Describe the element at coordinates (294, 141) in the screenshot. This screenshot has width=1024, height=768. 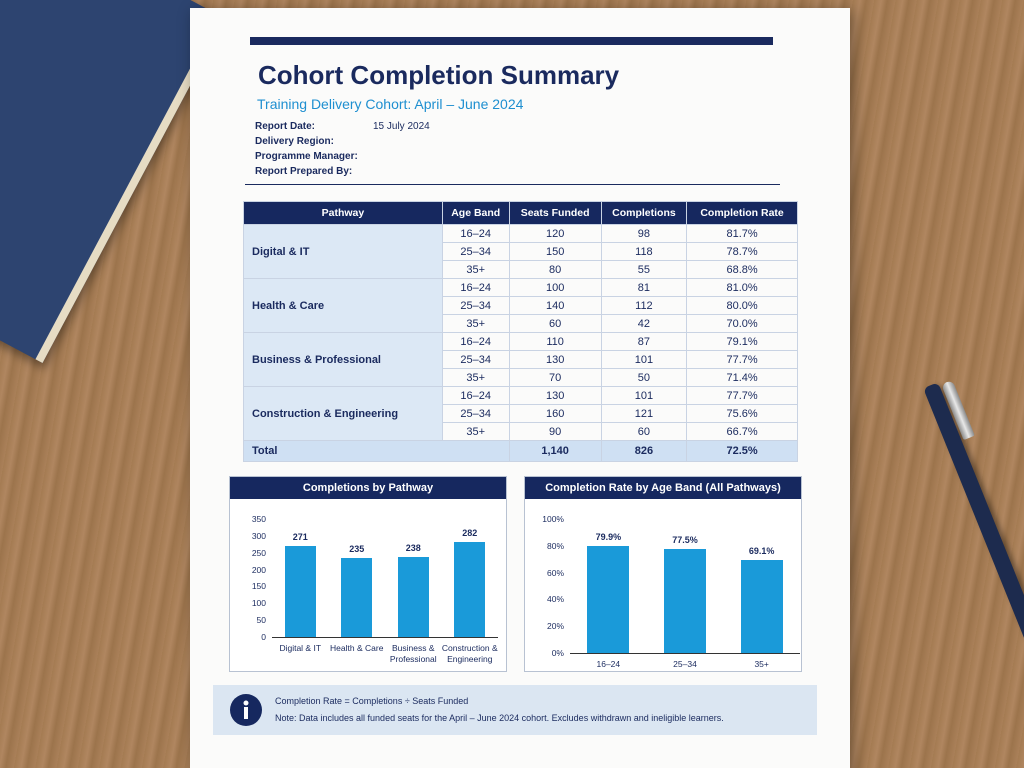
I see `meta-label: Delivery Region:` at that location.